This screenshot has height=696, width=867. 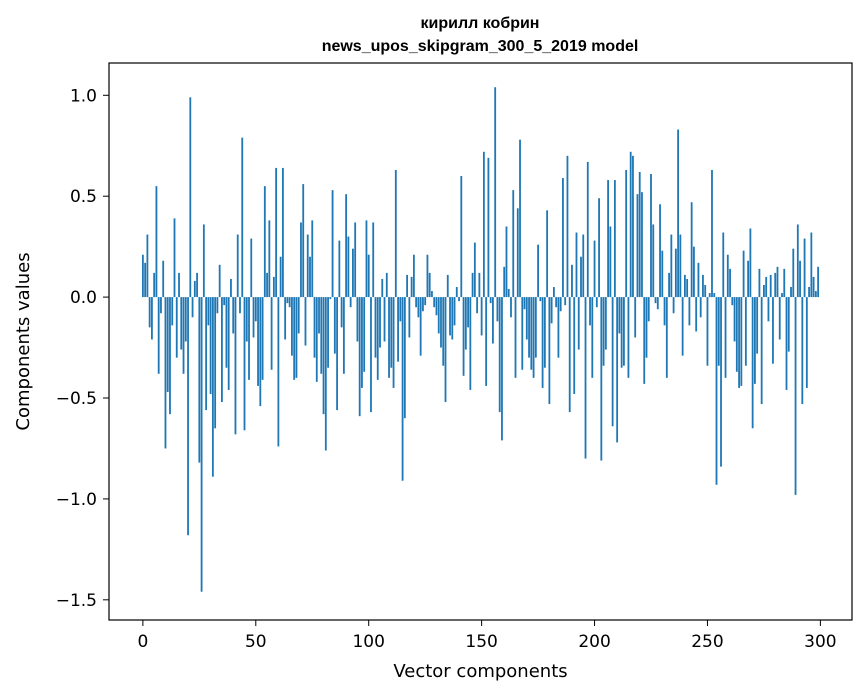 What do you see at coordinates (256, 642) in the screenshot?
I see `x-tick-label: 50` at bounding box center [256, 642].